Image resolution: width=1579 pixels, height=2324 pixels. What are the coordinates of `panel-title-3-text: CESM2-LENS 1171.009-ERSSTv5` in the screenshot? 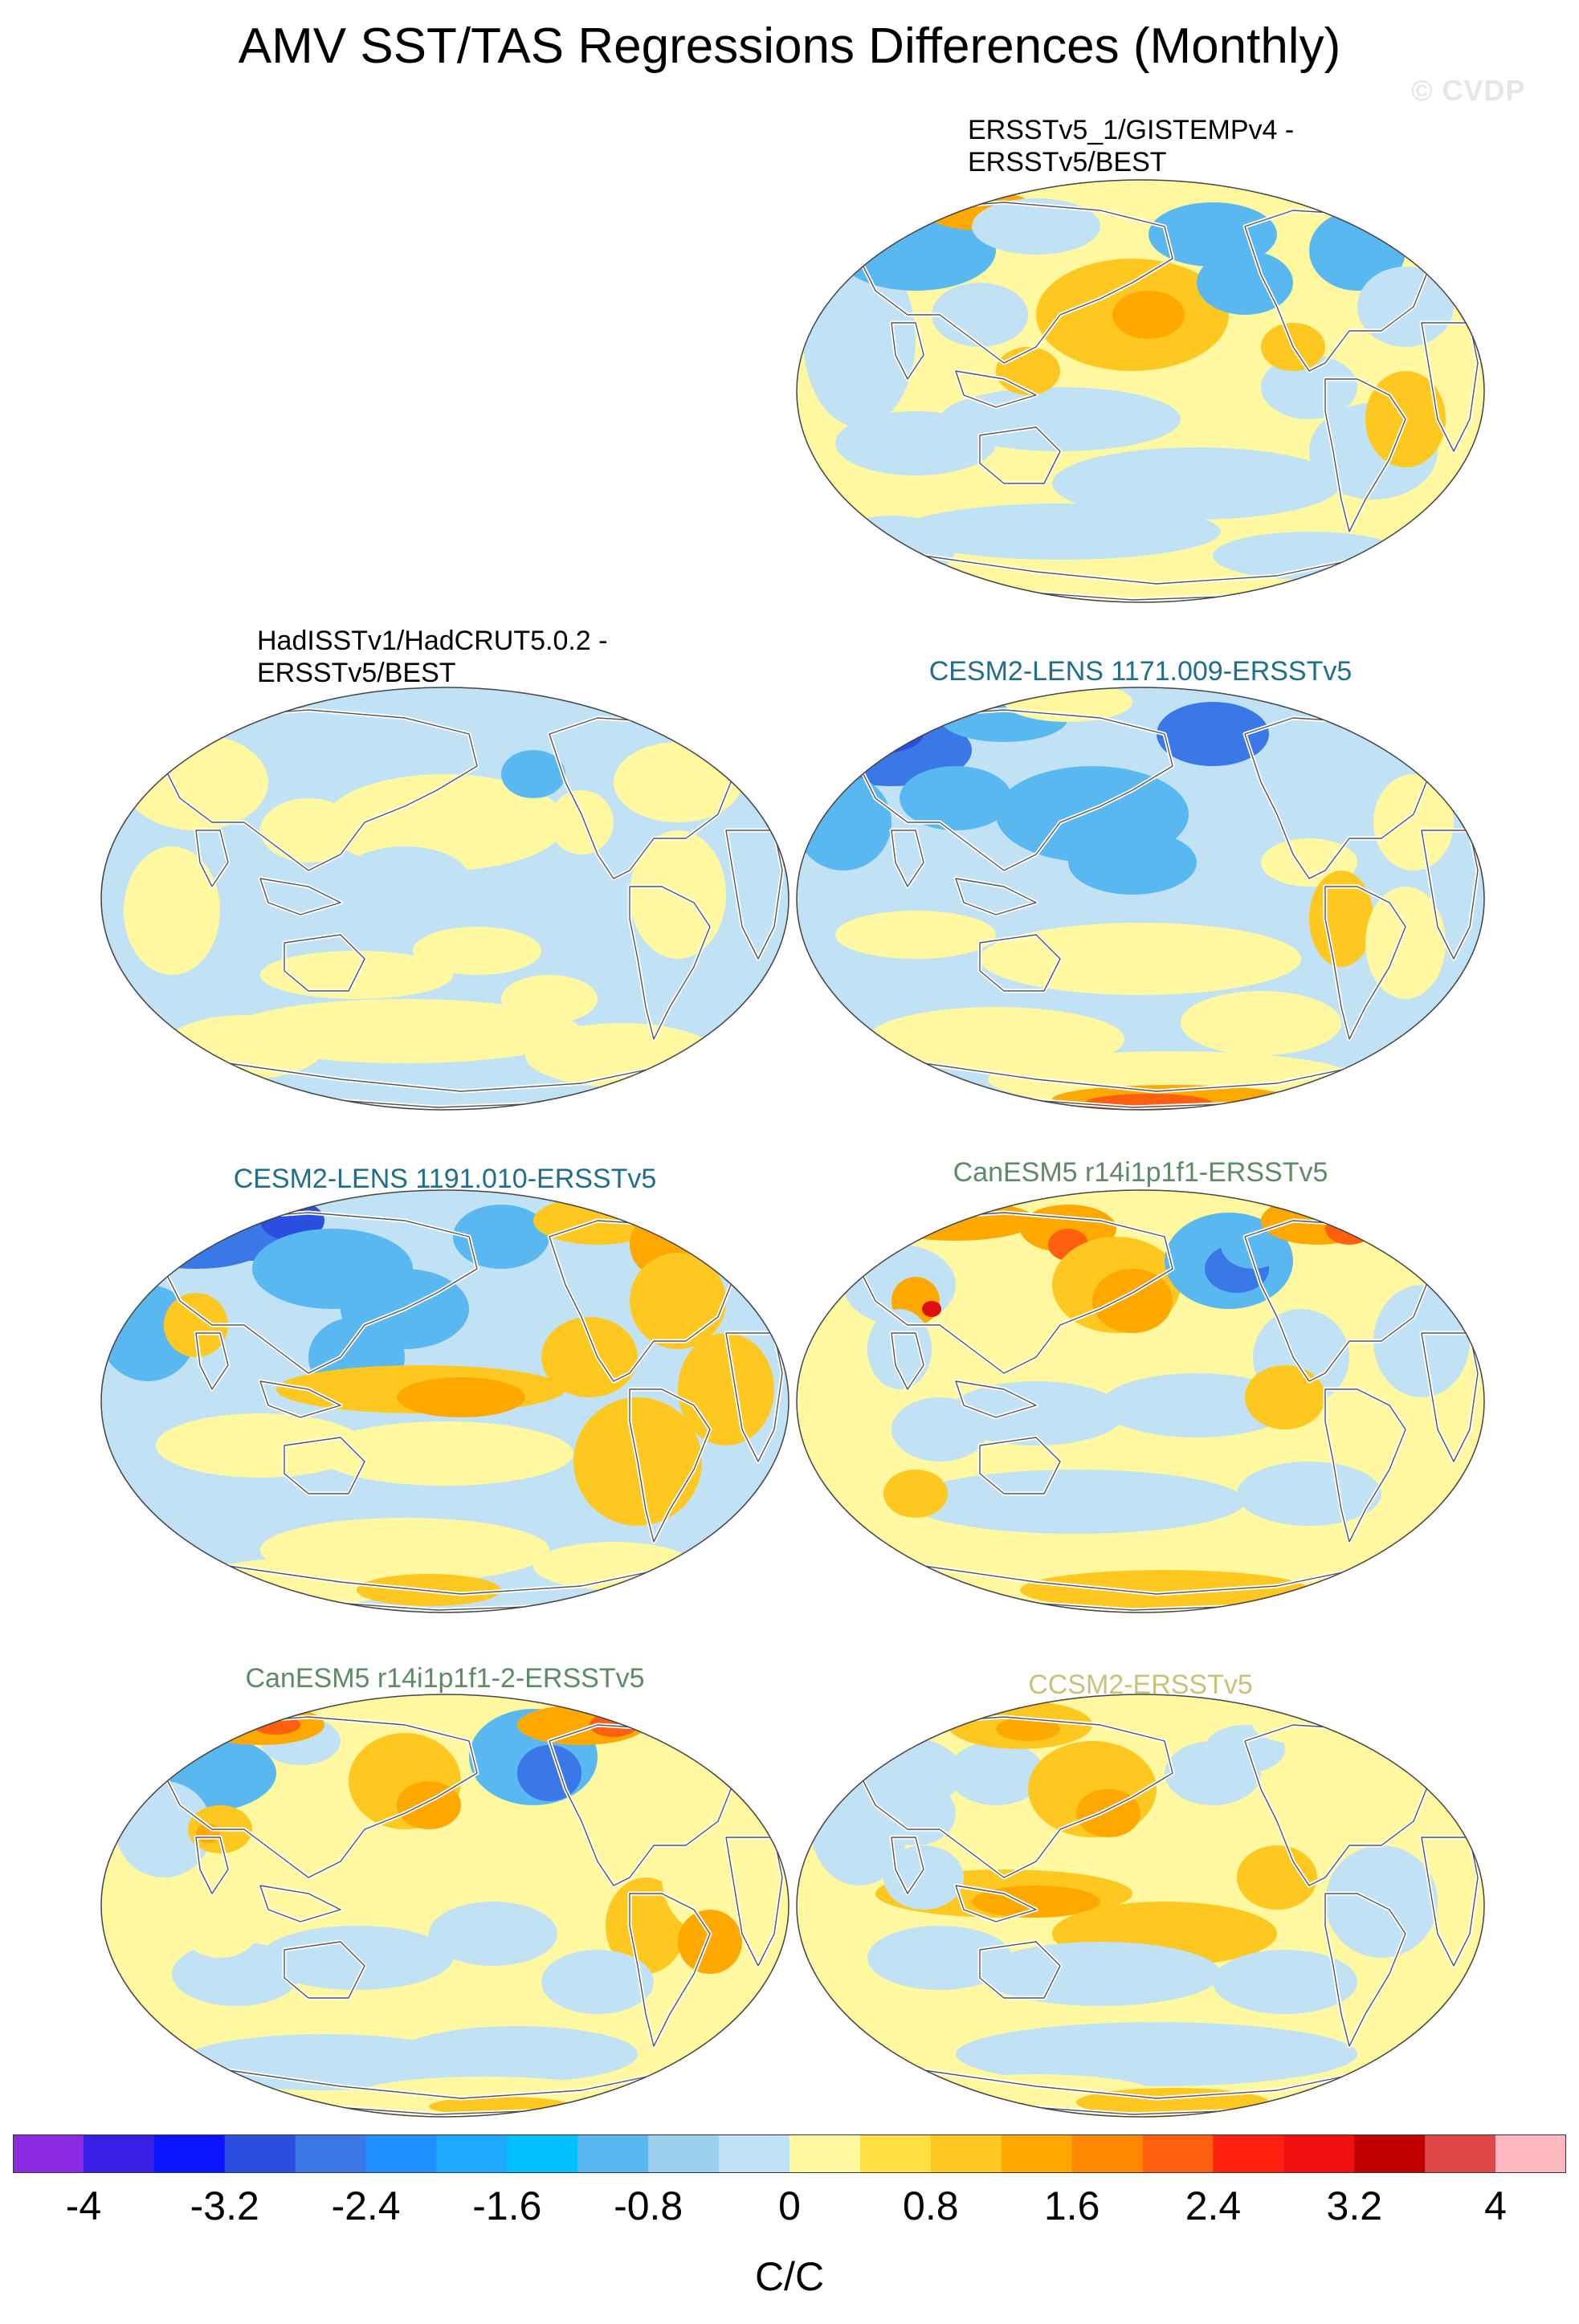 It's located at (1140, 671).